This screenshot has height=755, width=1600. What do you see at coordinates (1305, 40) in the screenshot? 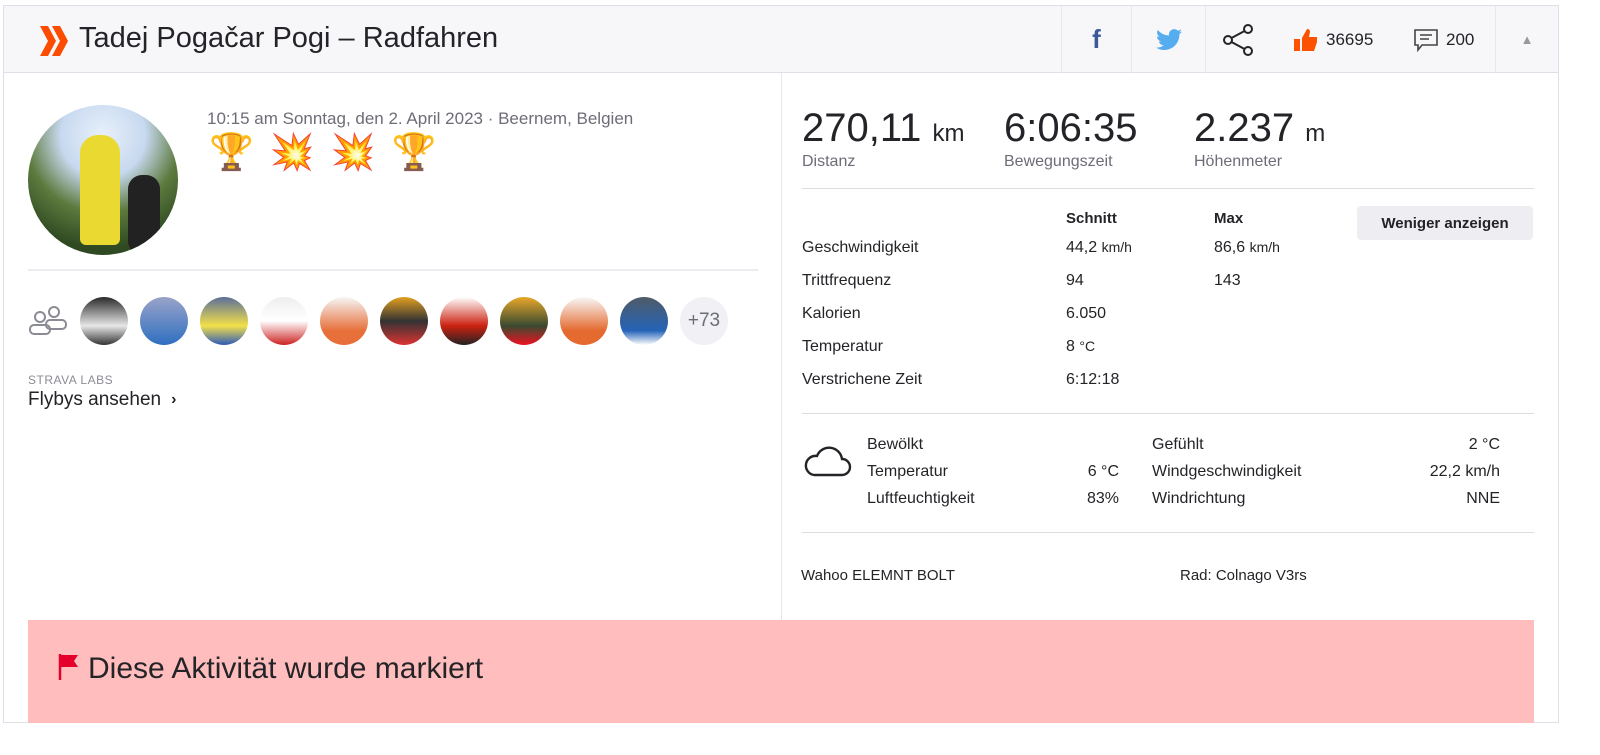
I see `thumbs-up-icon` at bounding box center [1305, 40].